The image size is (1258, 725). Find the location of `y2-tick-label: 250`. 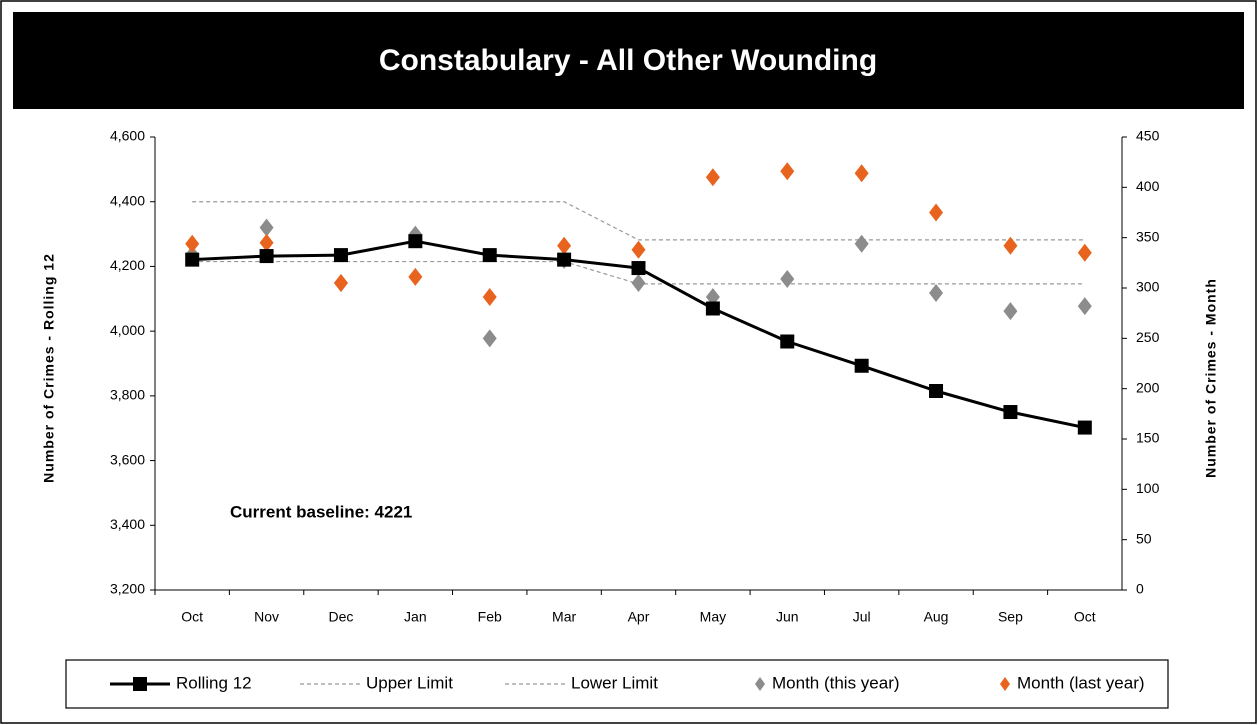

y2-tick-label: 250 is located at coordinates (1148, 337).